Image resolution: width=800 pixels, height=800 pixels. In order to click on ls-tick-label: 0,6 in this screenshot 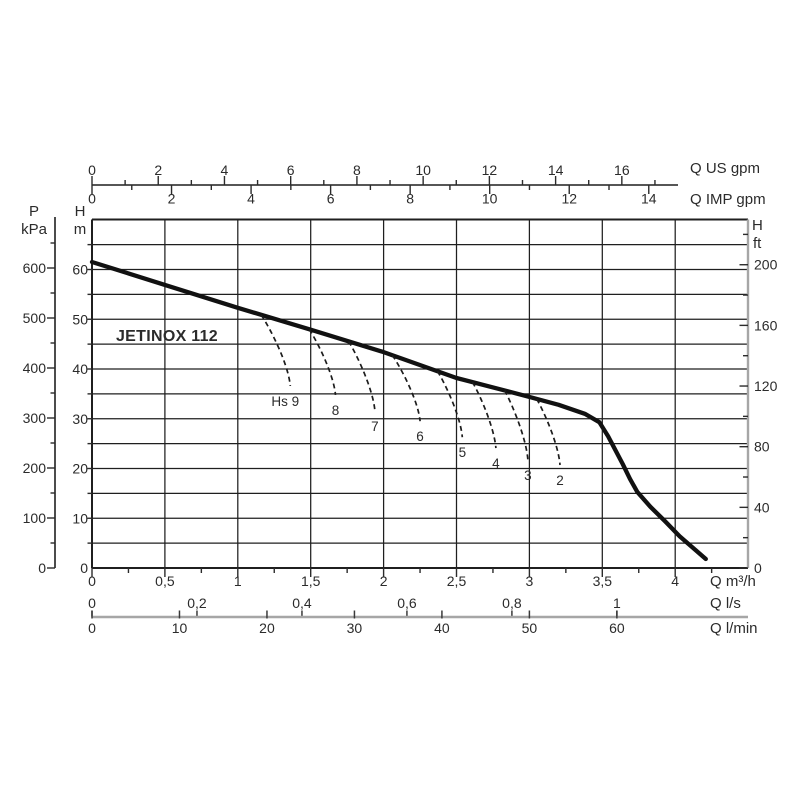, I will do `click(407, 603)`.